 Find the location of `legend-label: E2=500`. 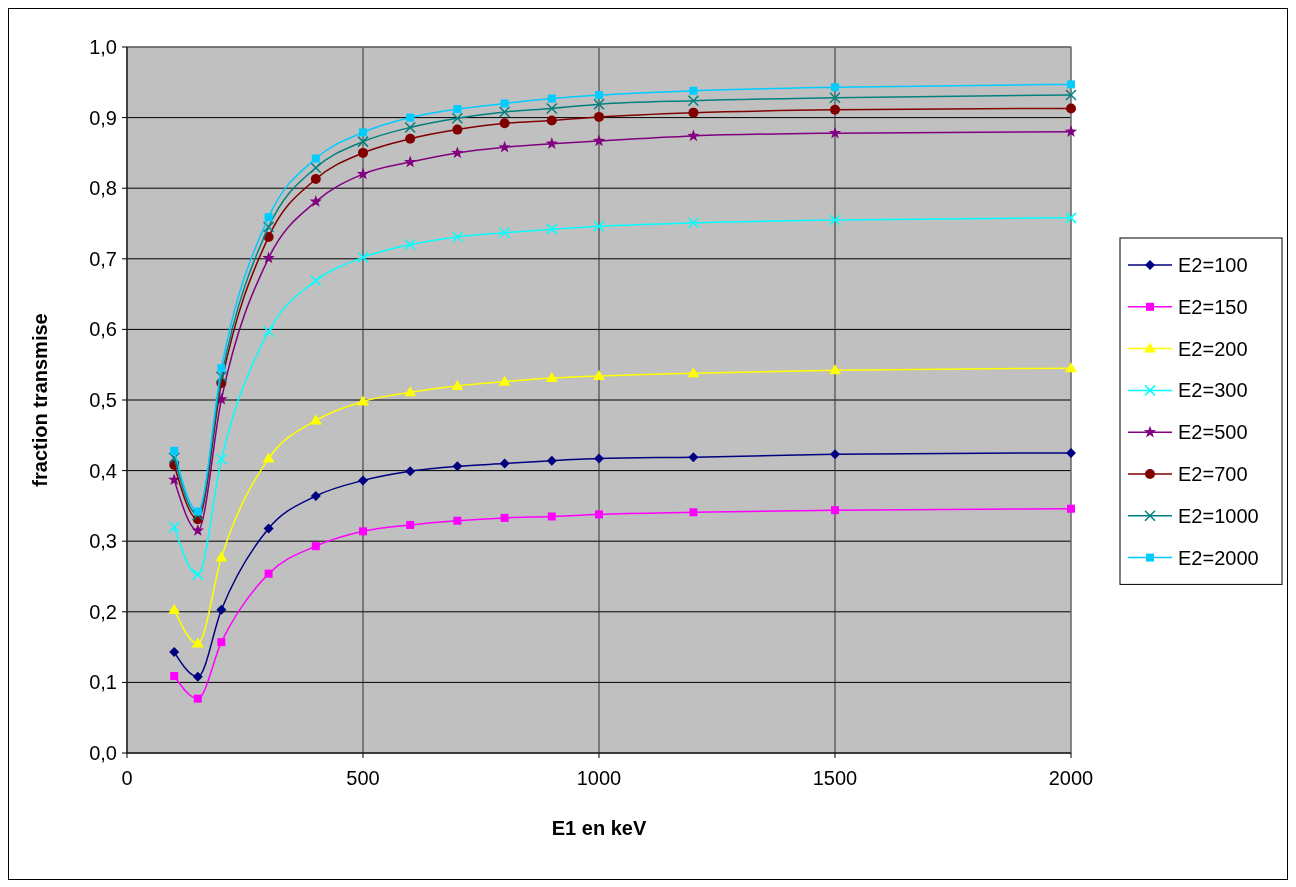

legend-label: E2=500 is located at coordinates (1213, 432).